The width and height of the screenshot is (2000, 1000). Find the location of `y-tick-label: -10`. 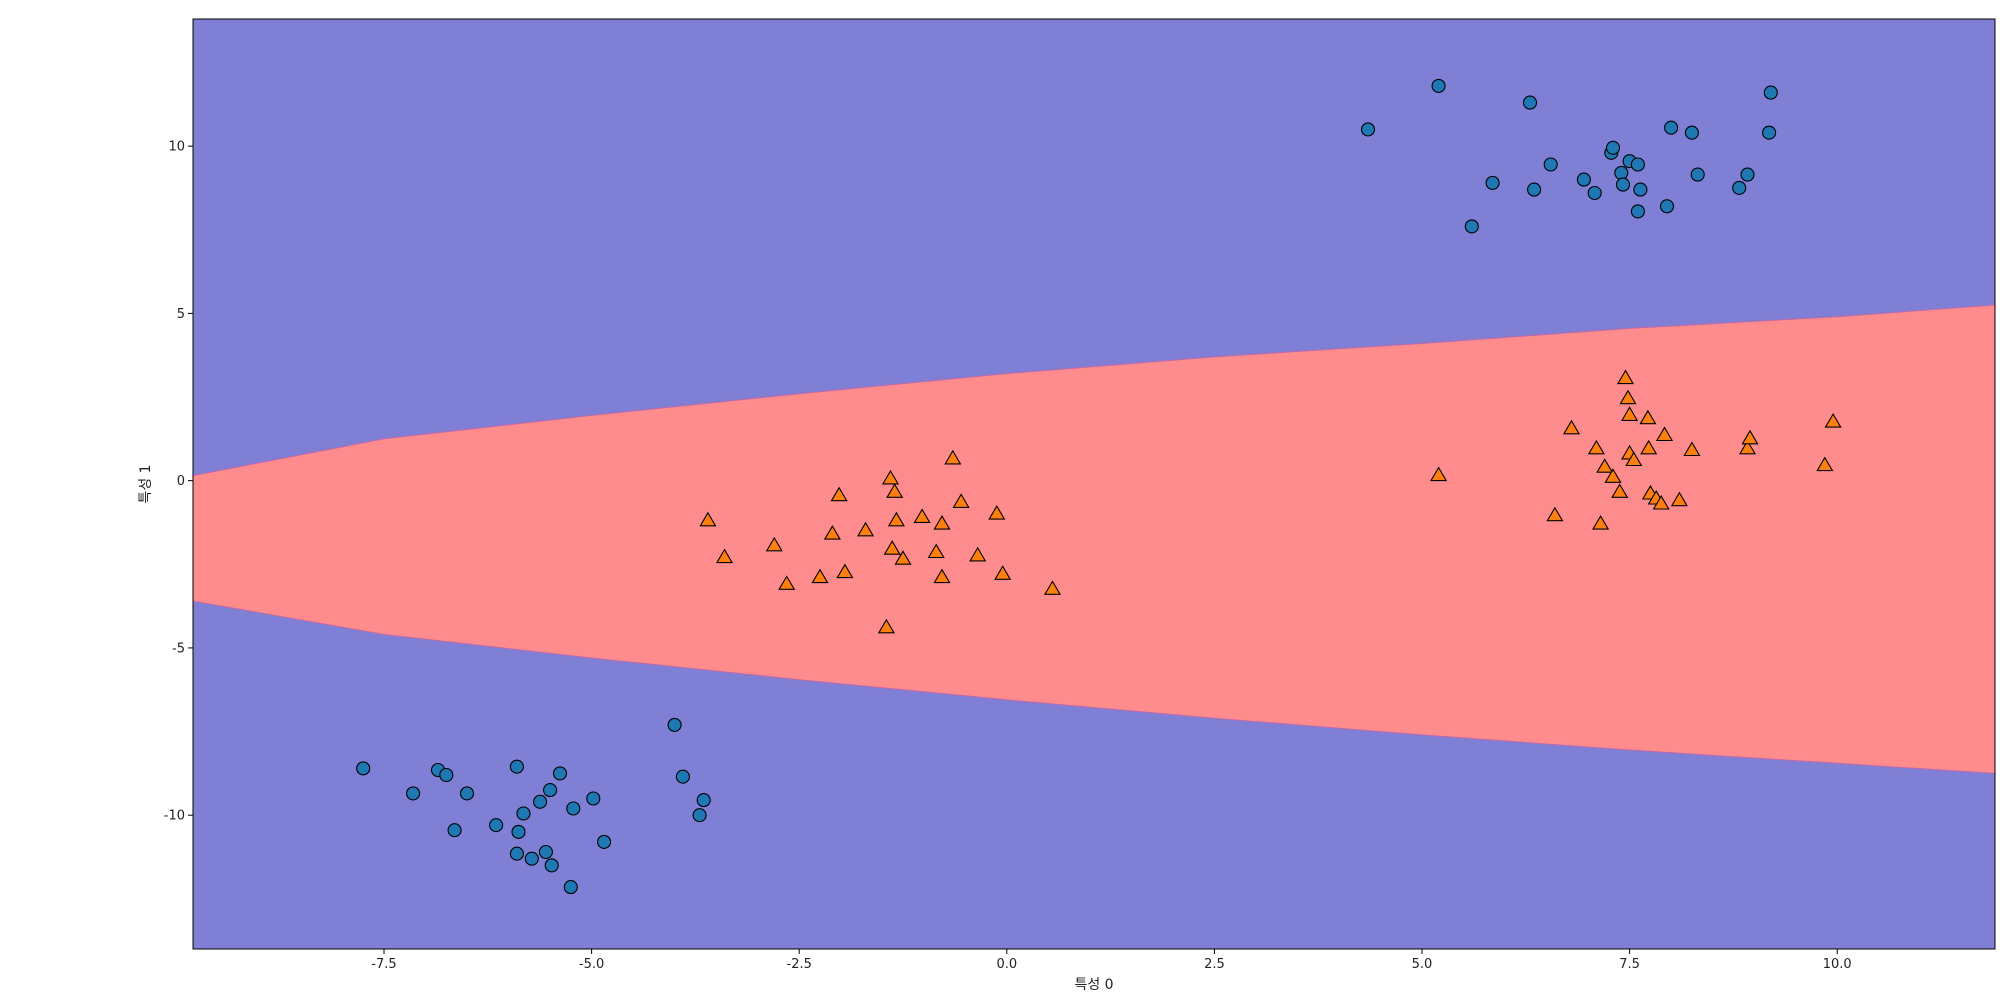

y-tick-label: -10 is located at coordinates (174, 816).